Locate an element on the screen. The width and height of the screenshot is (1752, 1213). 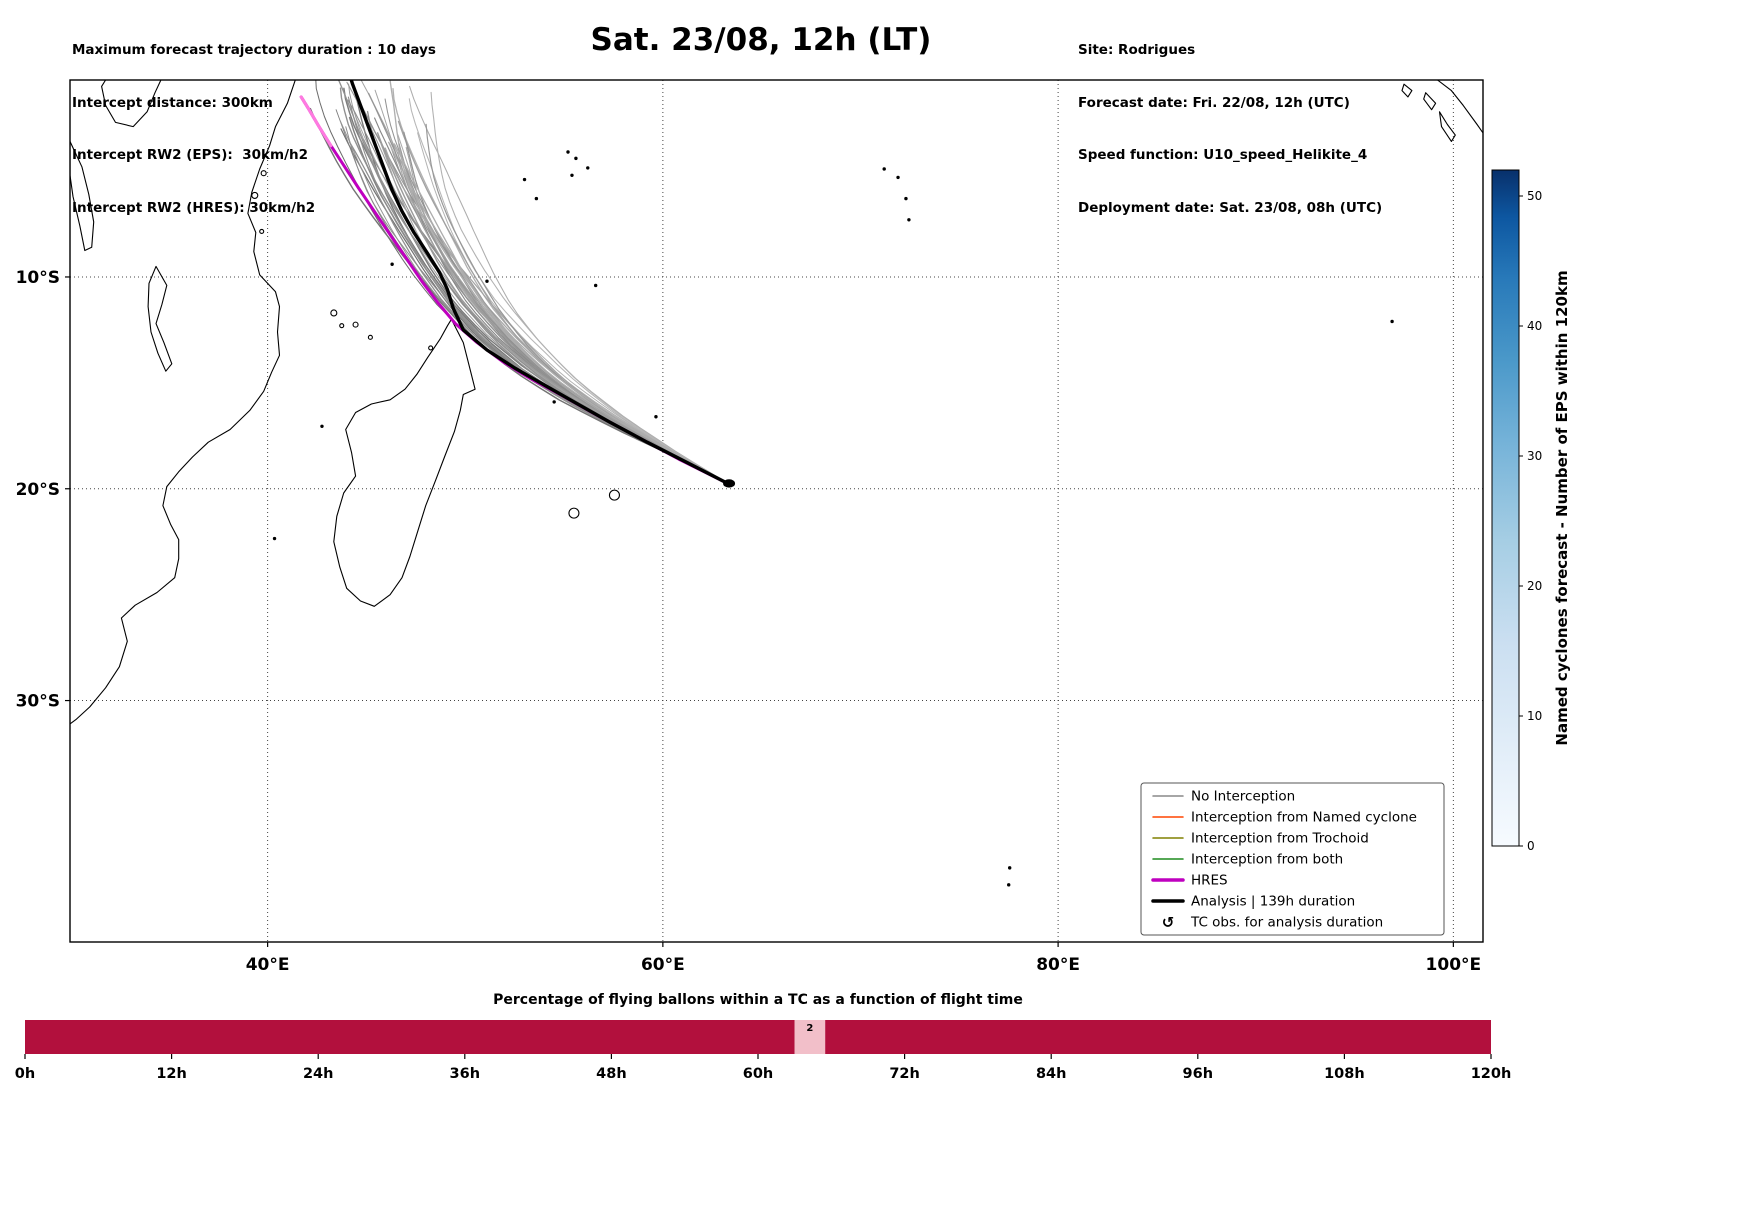
legend-box is located at coordinates (1292, 859).